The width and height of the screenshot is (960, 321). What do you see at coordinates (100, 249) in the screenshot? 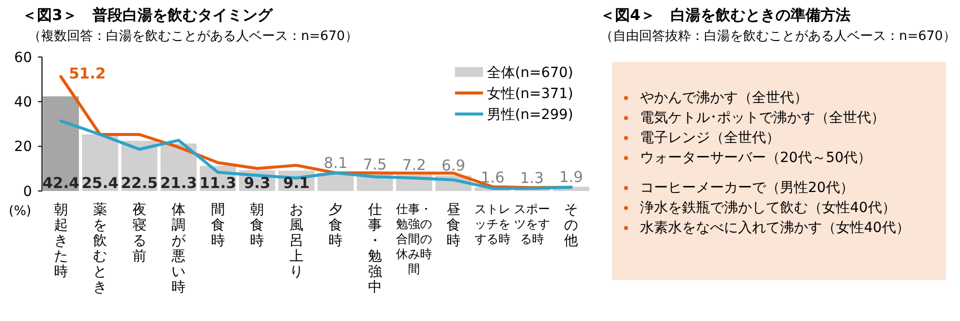
I see `x-tick-label: 薬を飲むとき` at bounding box center [100, 249].